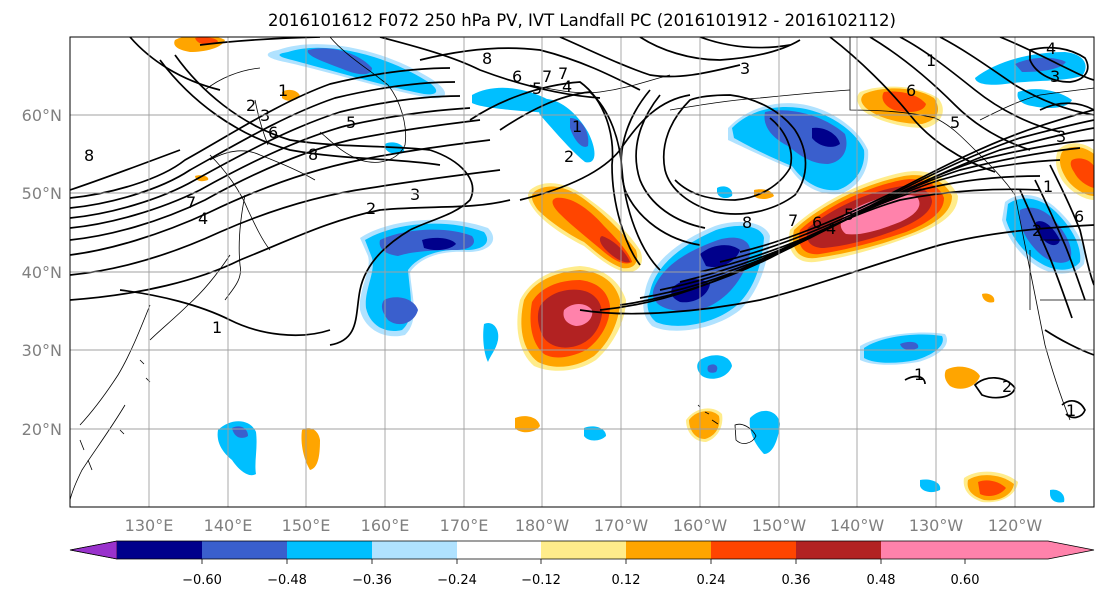  Describe the element at coordinates (42, 193) in the screenshot. I see `lat-tick-label: 50°N` at that location.